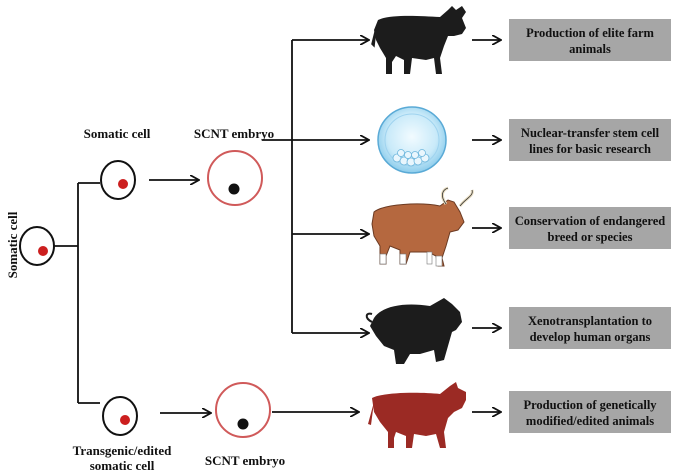  What do you see at coordinates (590, 421) in the screenshot?
I see `application-label: modified/edited animals` at bounding box center [590, 421].